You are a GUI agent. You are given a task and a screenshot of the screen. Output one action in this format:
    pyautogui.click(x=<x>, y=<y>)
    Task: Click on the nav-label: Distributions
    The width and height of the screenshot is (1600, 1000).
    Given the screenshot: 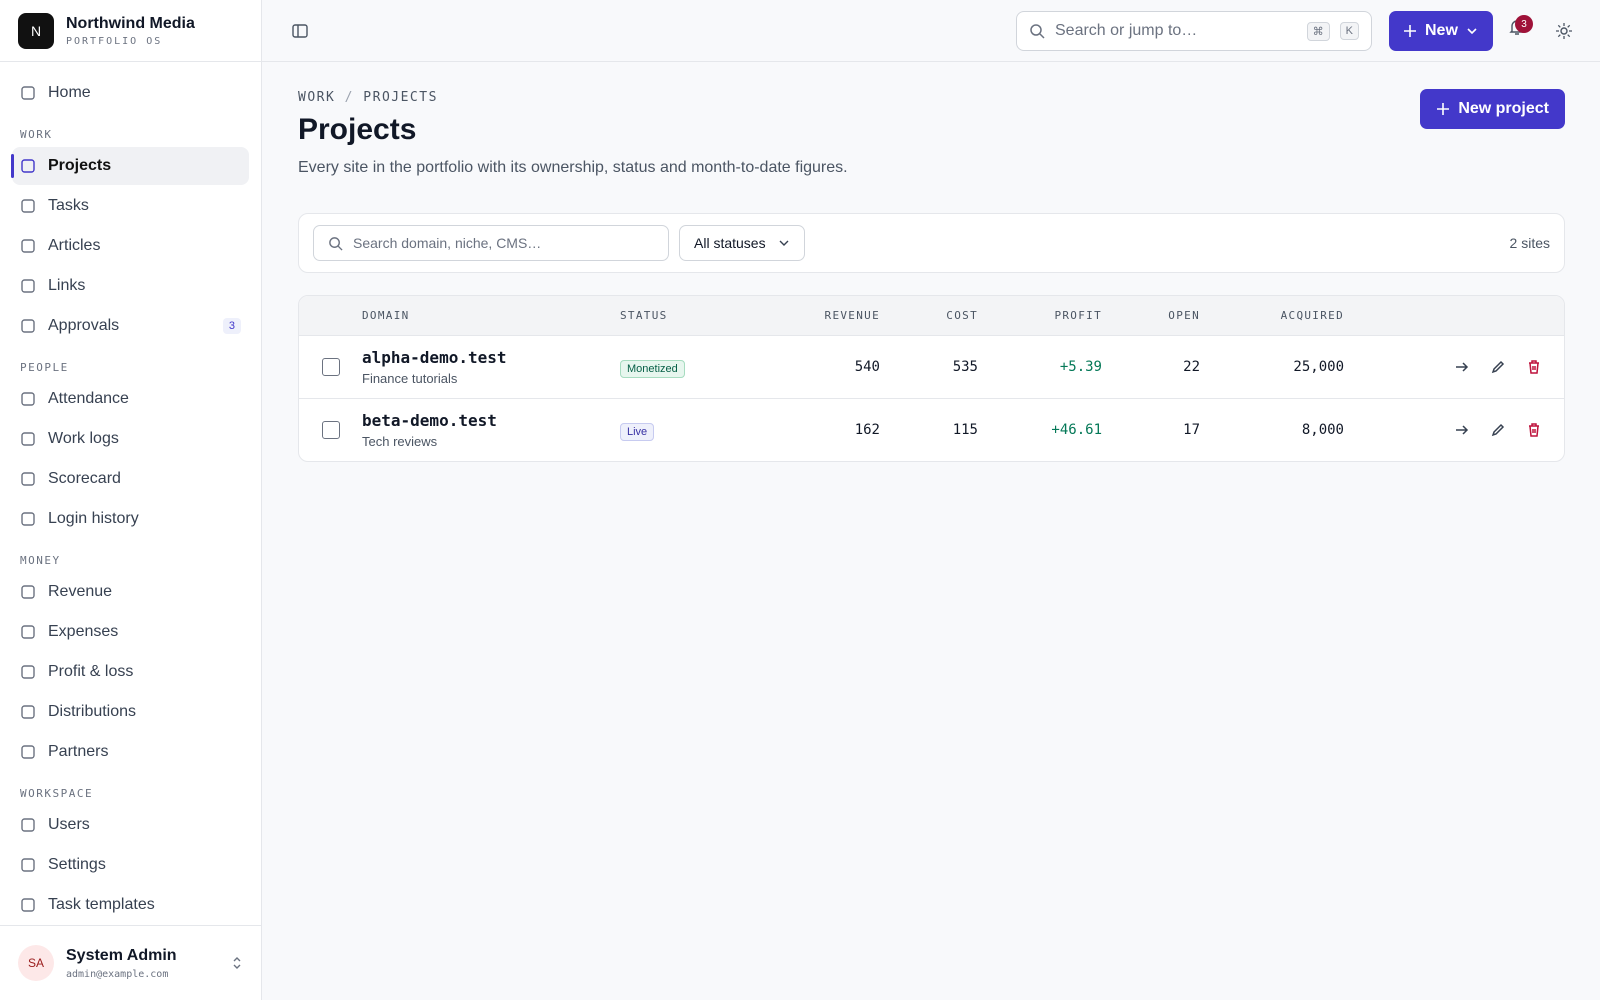 What is the action you would take?
    pyautogui.click(x=92, y=711)
    